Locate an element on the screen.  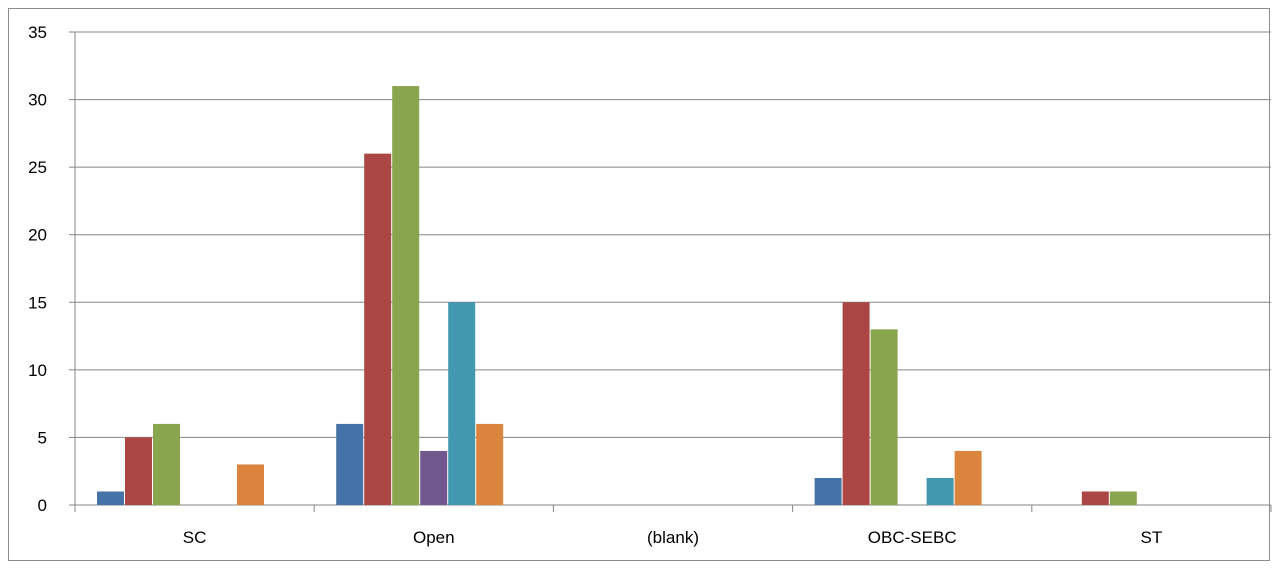
y-tick-label: 15 is located at coordinates (37, 302).